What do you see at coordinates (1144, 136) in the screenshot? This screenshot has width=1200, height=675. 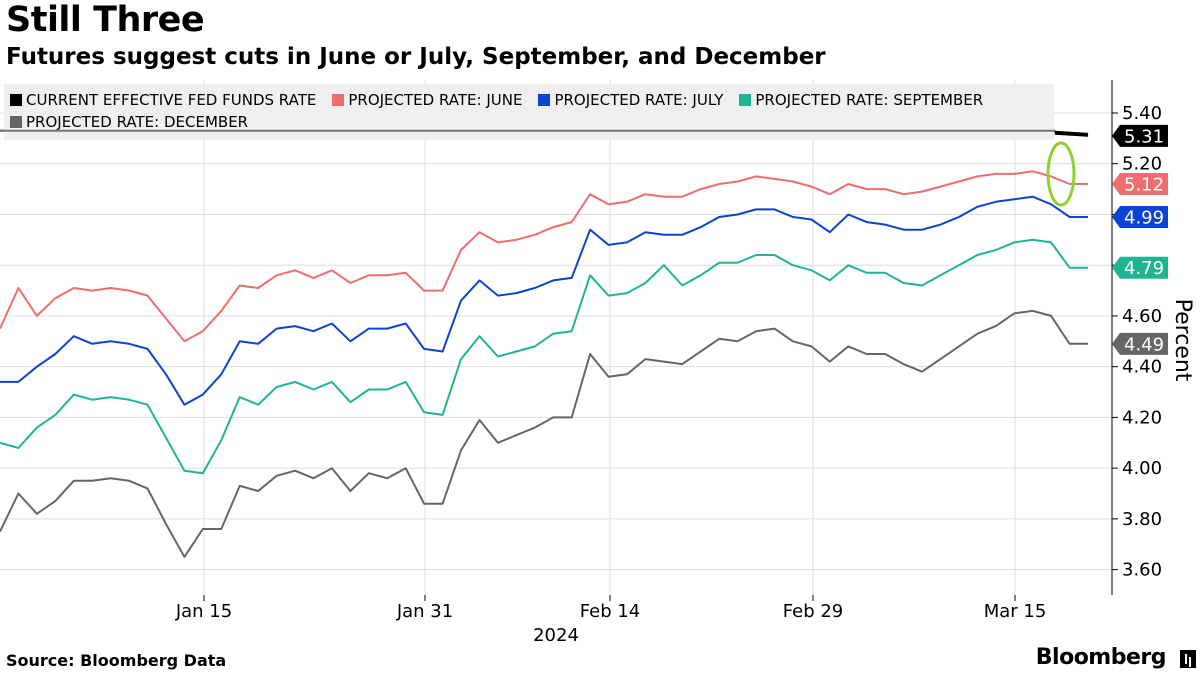 I see `last-value-label-effective: 5.31` at bounding box center [1144, 136].